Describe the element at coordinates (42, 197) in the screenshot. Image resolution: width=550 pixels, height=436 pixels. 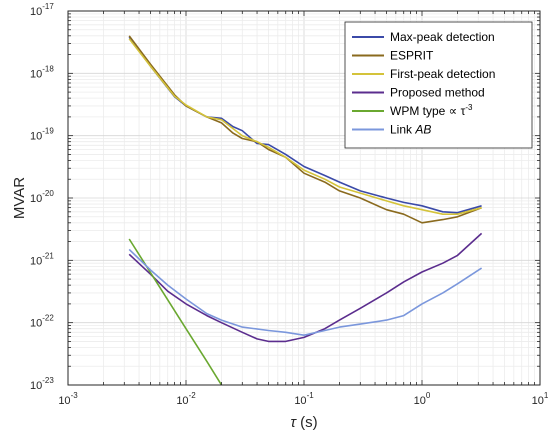
I see `y-tick-label: 10-20` at that location.